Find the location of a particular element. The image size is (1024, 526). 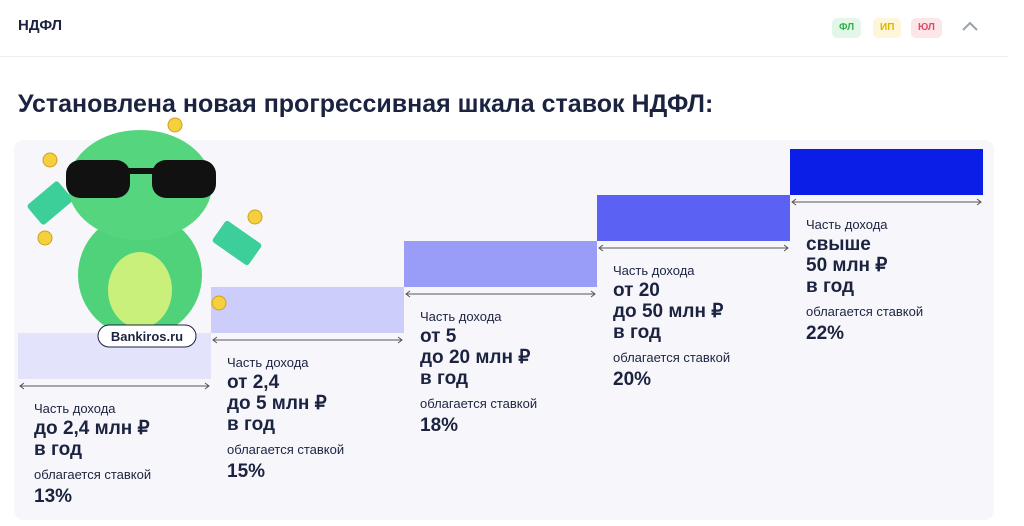

collapse-chevron is located at coordinates (970, 26).